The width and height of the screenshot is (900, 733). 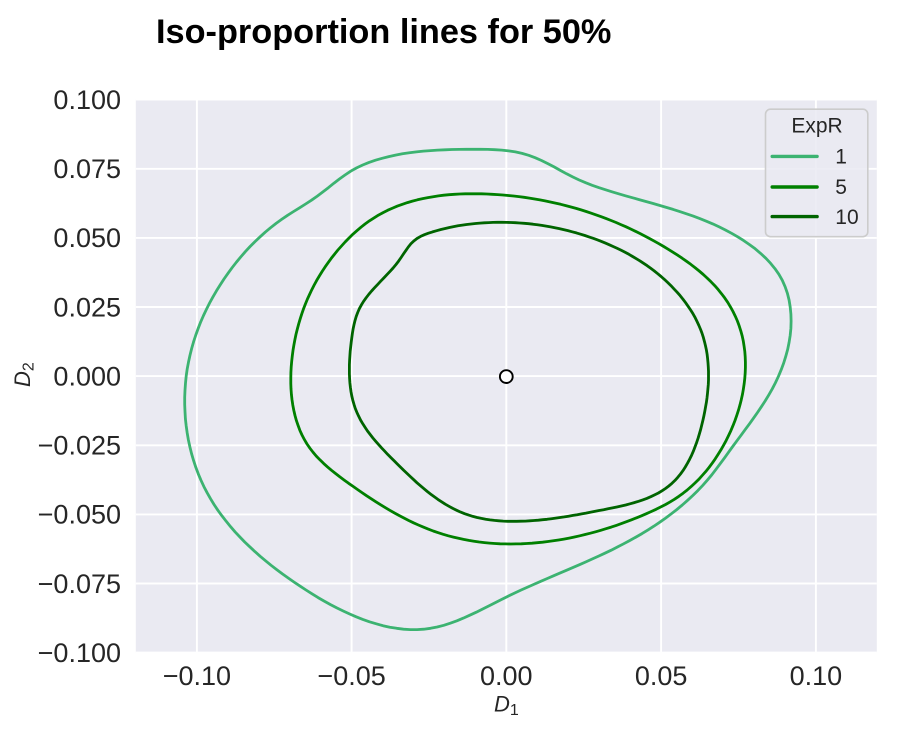 What do you see at coordinates (79, 653) in the screenshot?
I see `svg-text: −0.100` at bounding box center [79, 653].